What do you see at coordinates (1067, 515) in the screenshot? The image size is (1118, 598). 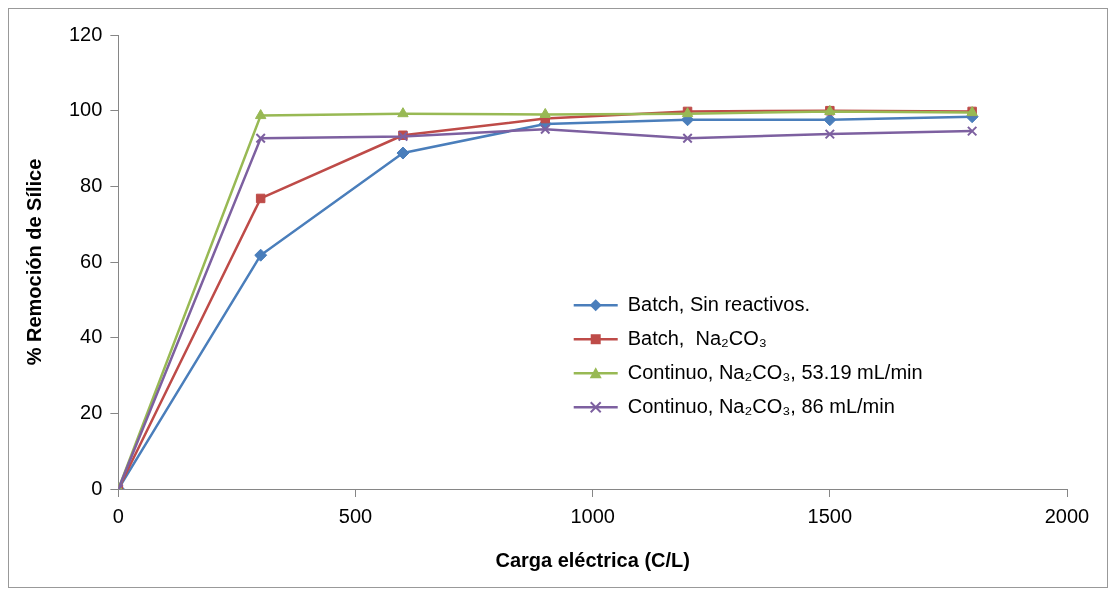 I see `x-tick-label: 2000` at bounding box center [1067, 515].